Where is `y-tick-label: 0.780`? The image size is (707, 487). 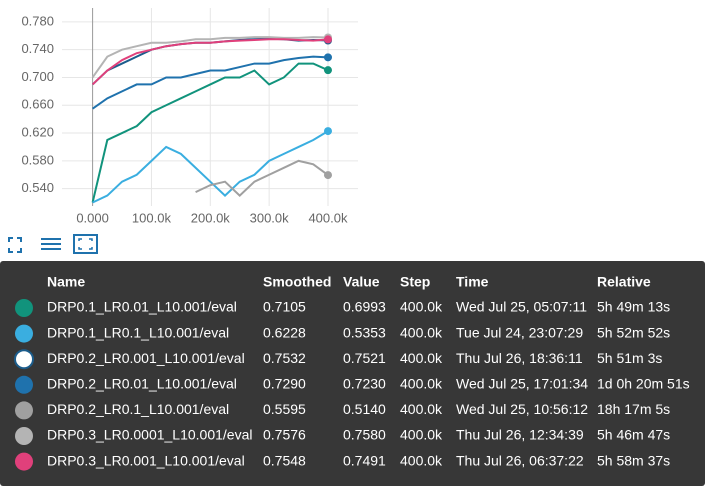 y-tick-label: 0.780 is located at coordinates (37, 20).